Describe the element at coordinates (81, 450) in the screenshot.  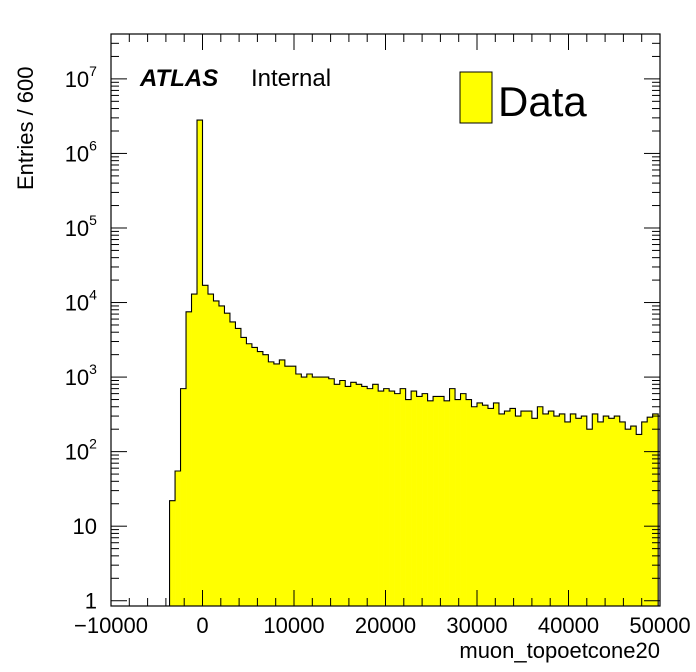
I see `y-tick-label: 10²` at that location.